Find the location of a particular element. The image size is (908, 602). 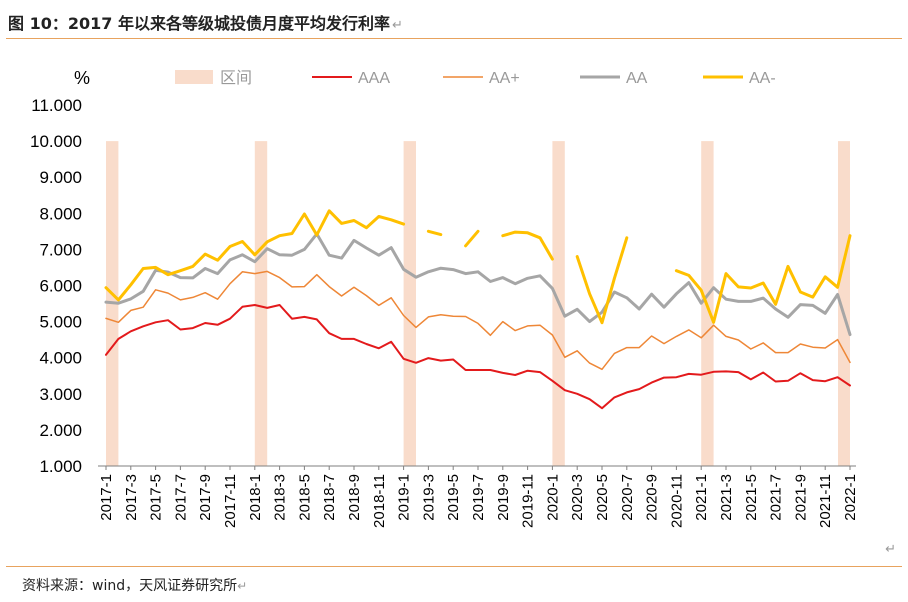

x-tick-label: 2021-5 is located at coordinates (751, 497).